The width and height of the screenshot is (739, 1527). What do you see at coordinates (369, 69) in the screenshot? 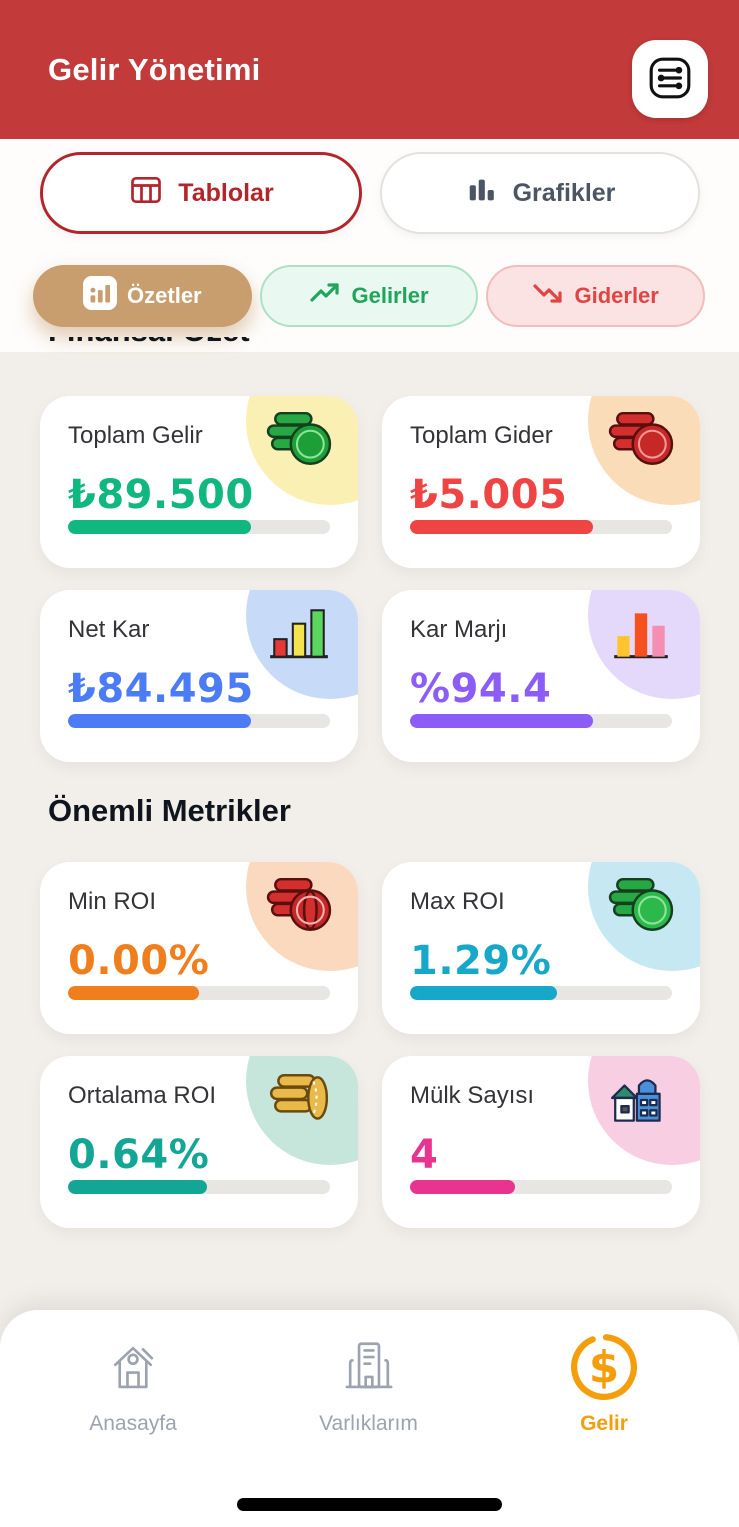
I see `app-header: Gelir Yönetimi` at bounding box center [369, 69].